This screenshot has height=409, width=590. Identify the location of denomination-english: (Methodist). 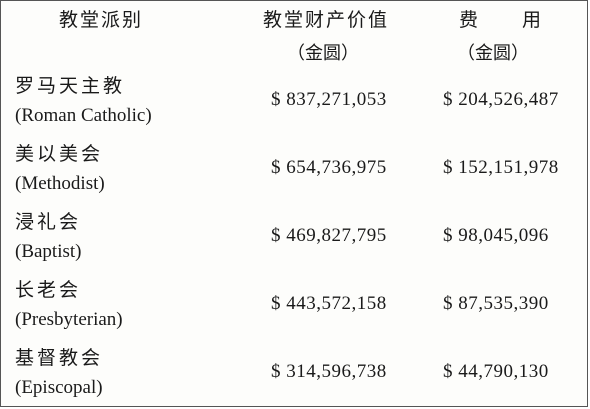
(60, 183).